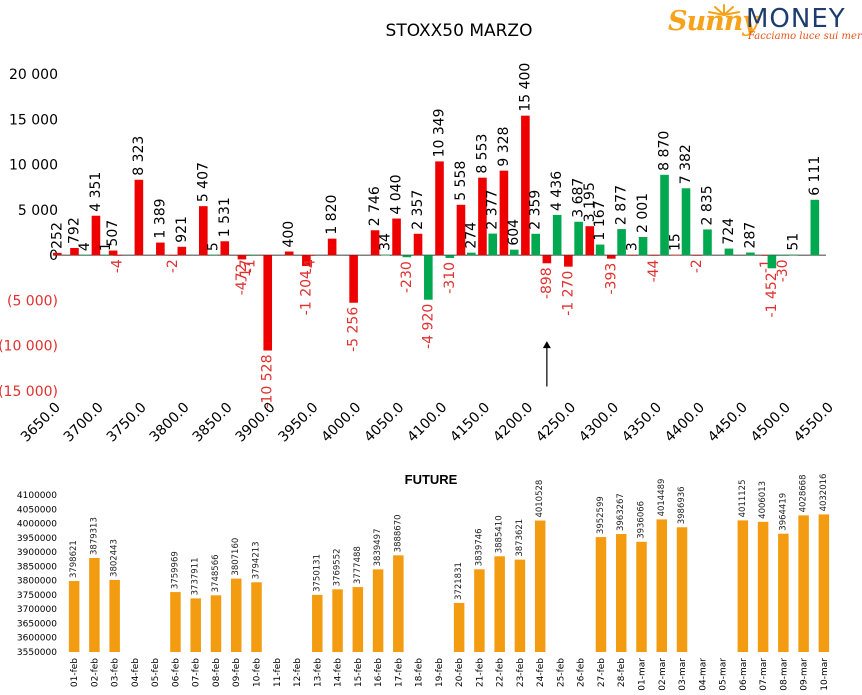  I want to click on x-tick-label: 4300.0, so click(599, 423).